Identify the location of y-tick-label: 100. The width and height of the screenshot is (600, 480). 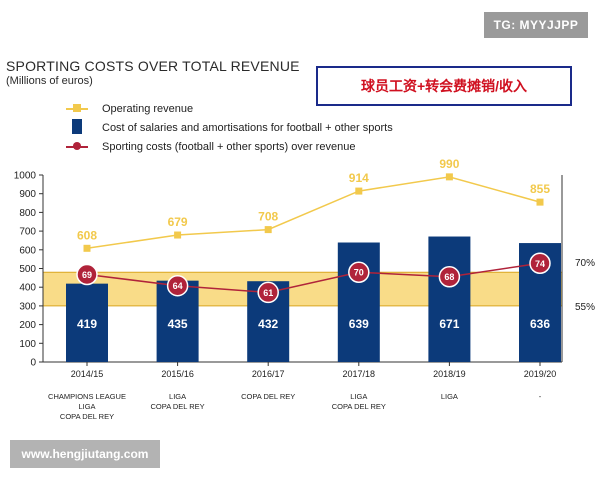
(27, 344).